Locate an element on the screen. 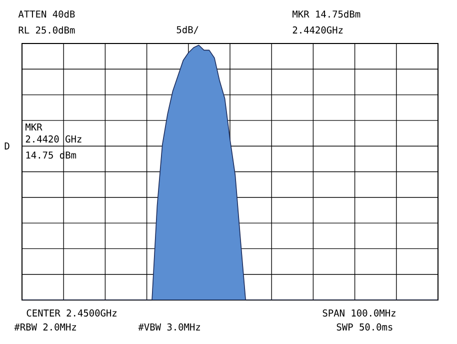 The image size is (457, 344). text: SWP 50.0ms is located at coordinates (364, 327).